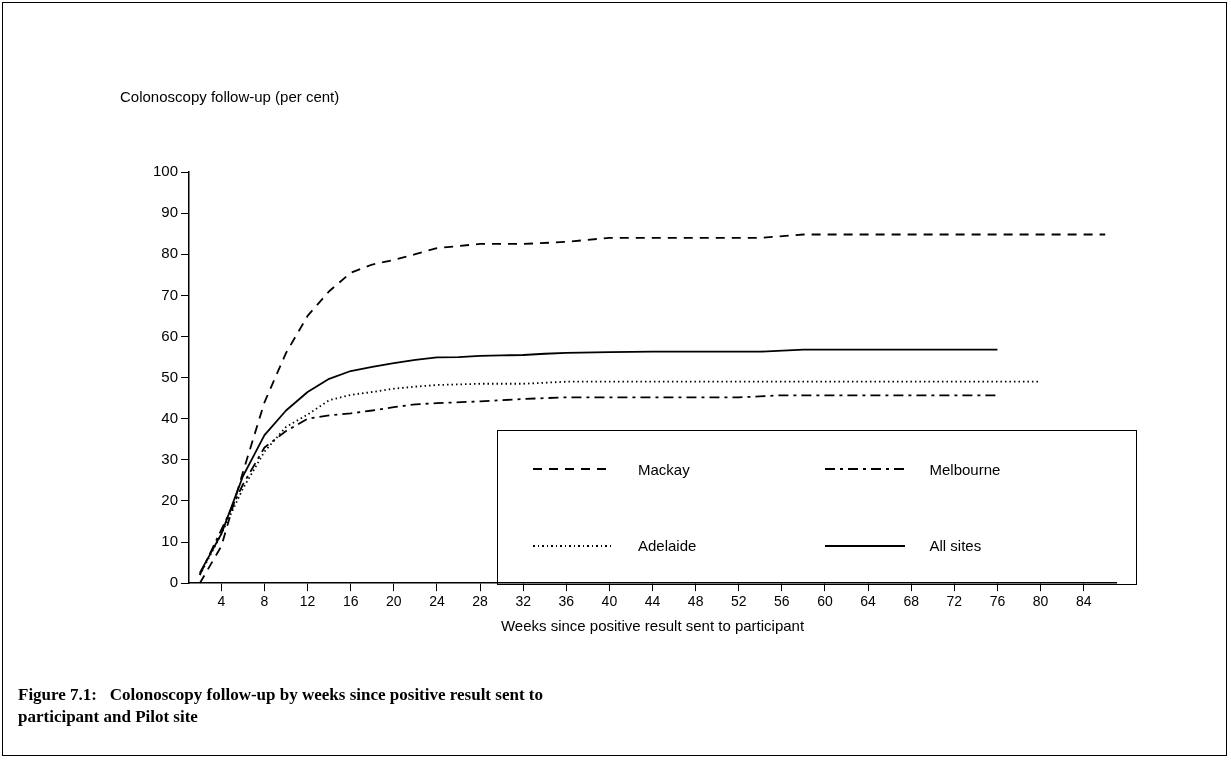 The image size is (1231, 760). What do you see at coordinates (170, 294) in the screenshot?
I see `y-tick-label: 70` at bounding box center [170, 294].